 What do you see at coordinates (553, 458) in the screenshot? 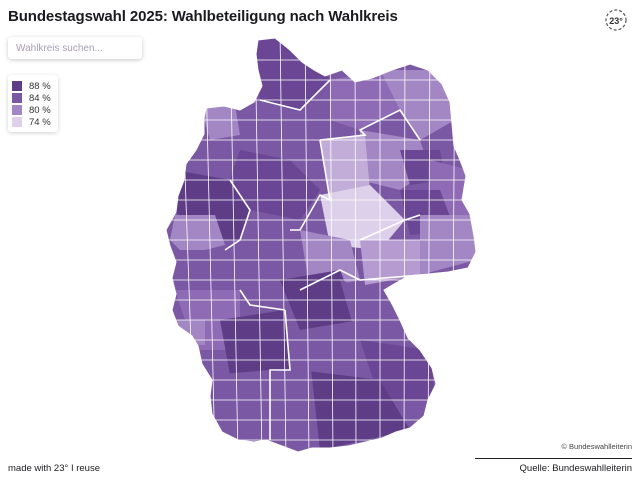
I see `footer-divider` at bounding box center [553, 458].